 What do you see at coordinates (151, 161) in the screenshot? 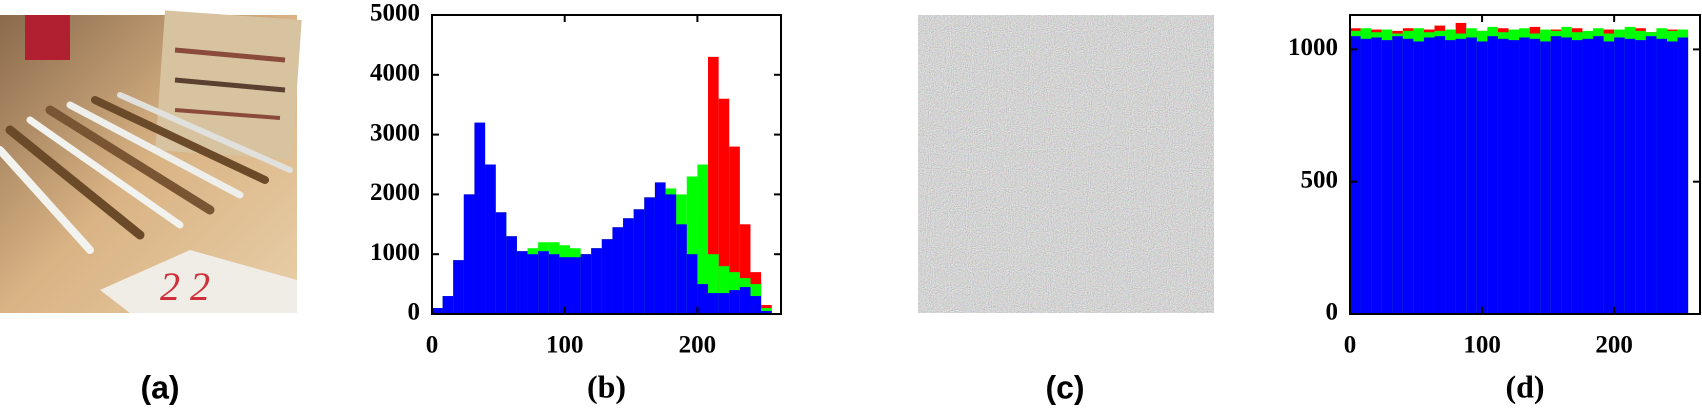
I see `photo: 2 2` at bounding box center [151, 161].